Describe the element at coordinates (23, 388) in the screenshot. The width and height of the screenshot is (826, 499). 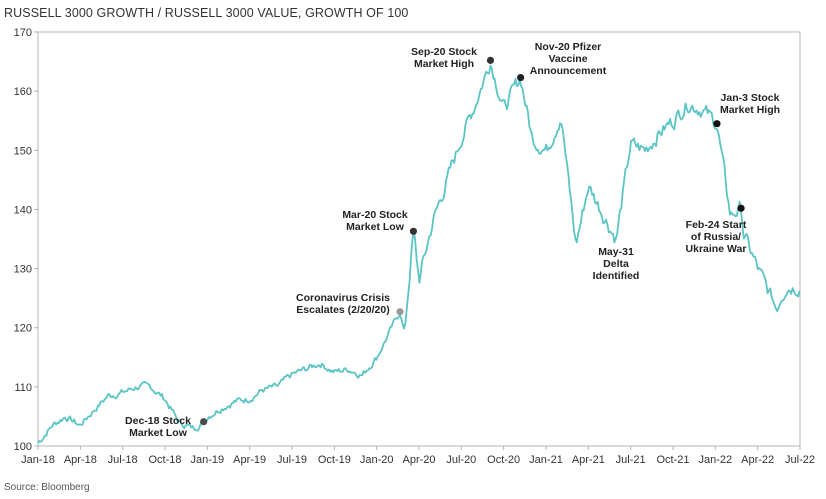
I see `y-tick-label: 110` at that location.